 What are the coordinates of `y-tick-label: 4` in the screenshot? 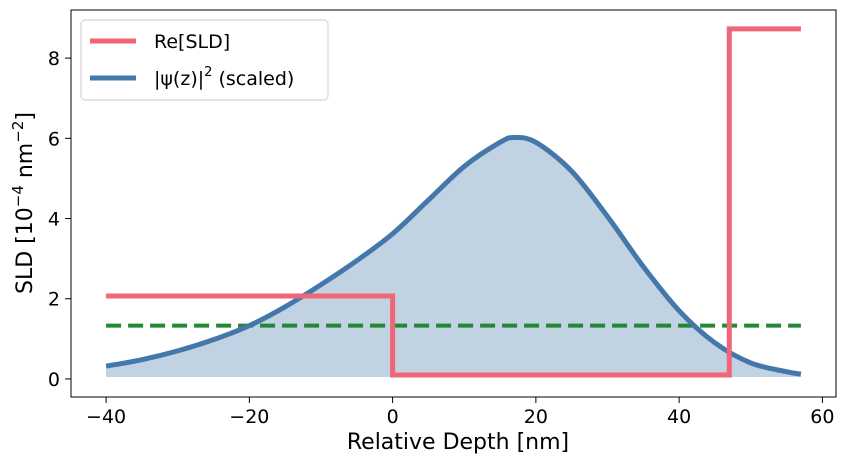 It's located at (54, 220).